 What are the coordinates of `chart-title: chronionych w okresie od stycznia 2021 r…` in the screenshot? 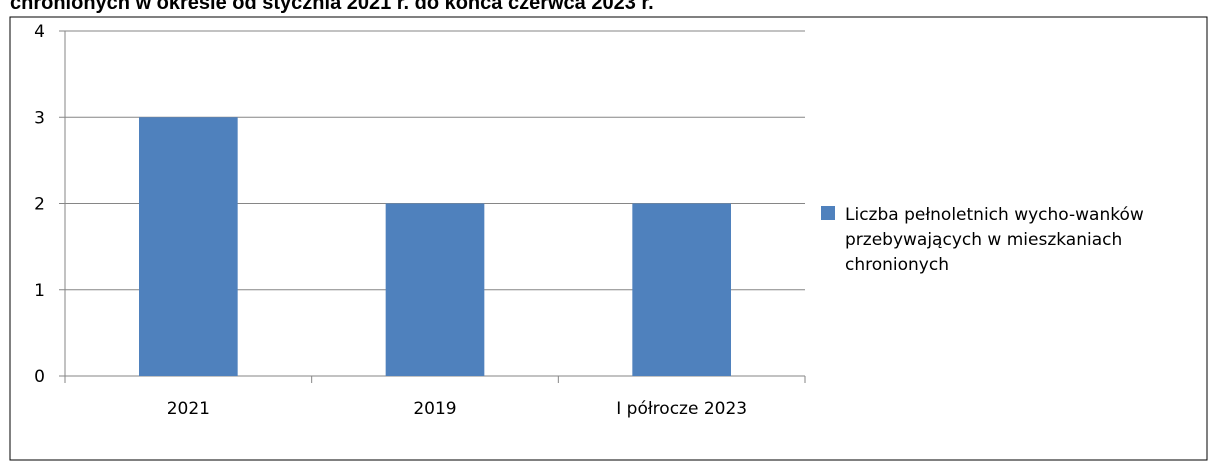 It's located at (332, 7).